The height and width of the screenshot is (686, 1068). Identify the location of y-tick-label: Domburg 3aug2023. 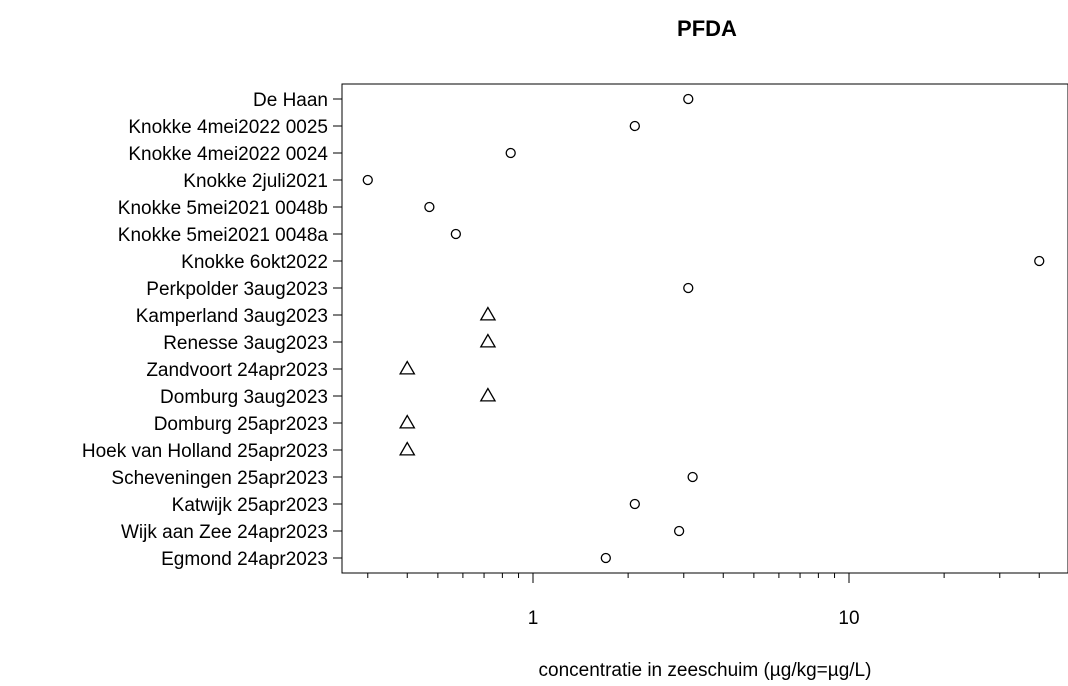
(244, 397).